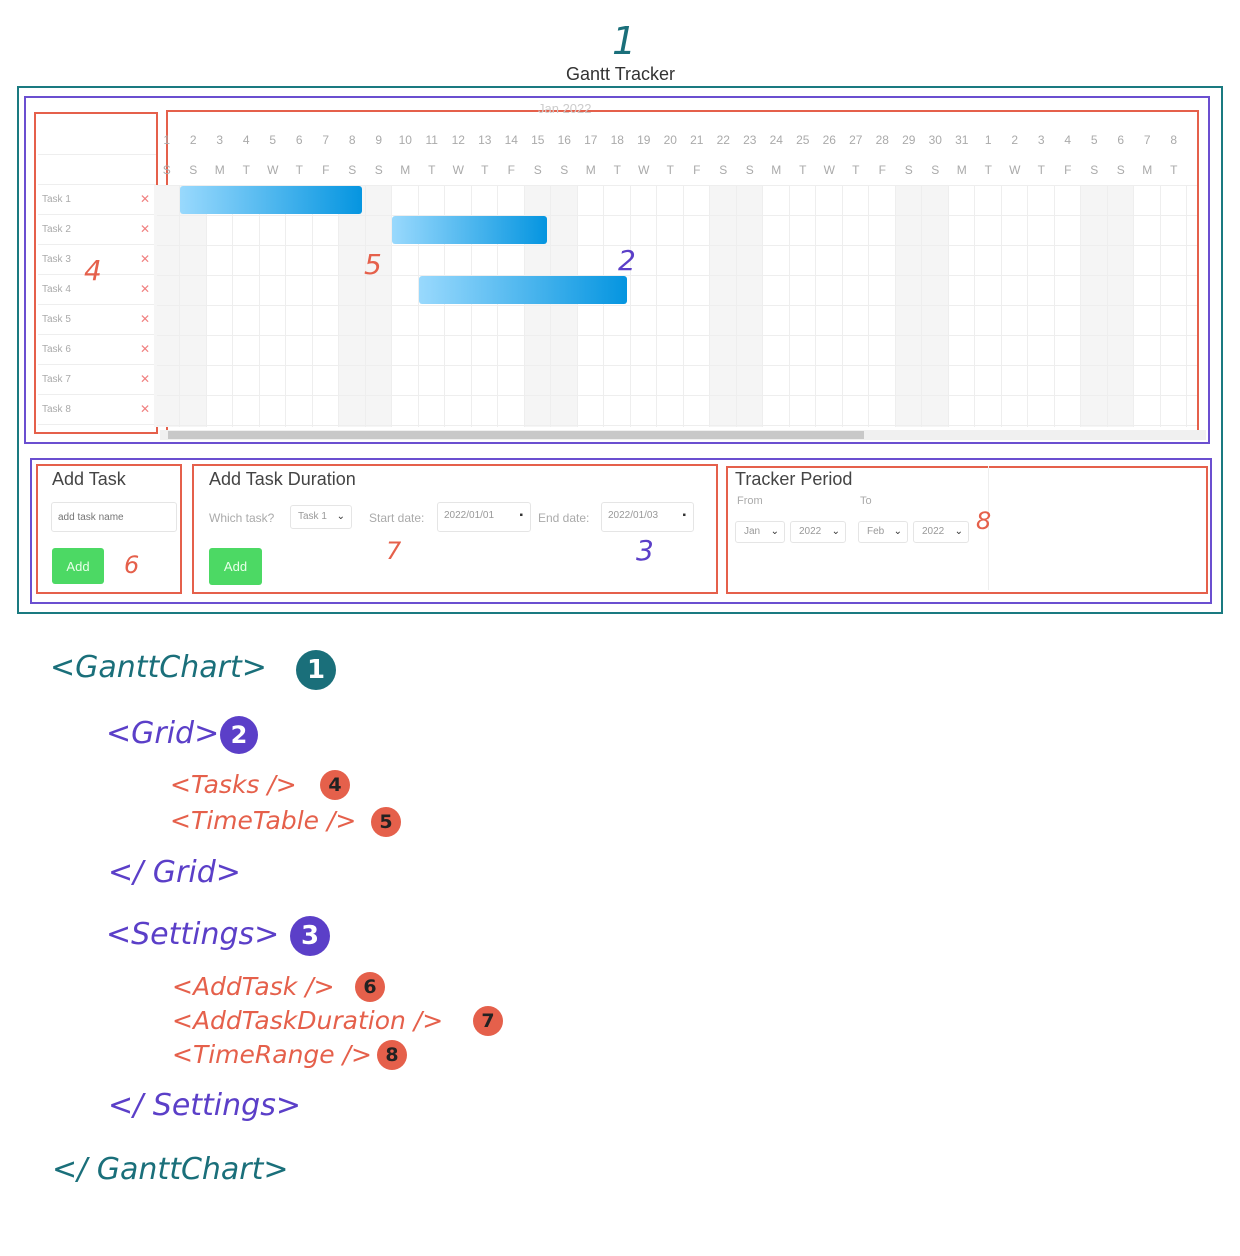 The width and height of the screenshot is (1240, 1256). Describe the element at coordinates (97, 140) in the screenshot. I see `task-header-cell` at that location.